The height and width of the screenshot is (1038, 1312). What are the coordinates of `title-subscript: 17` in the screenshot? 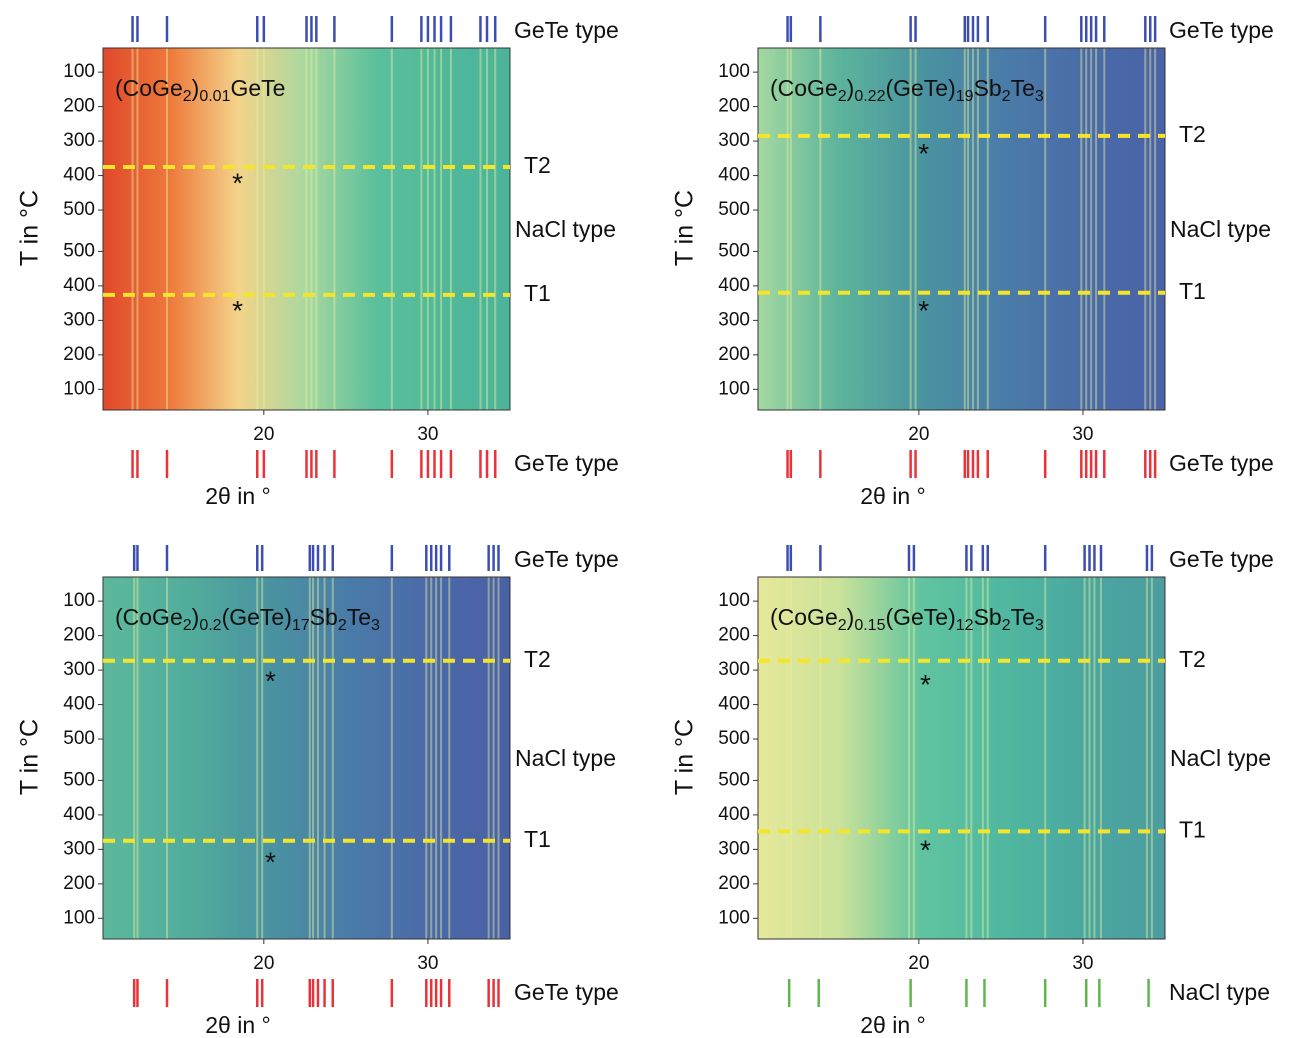 It's located at (301, 625).